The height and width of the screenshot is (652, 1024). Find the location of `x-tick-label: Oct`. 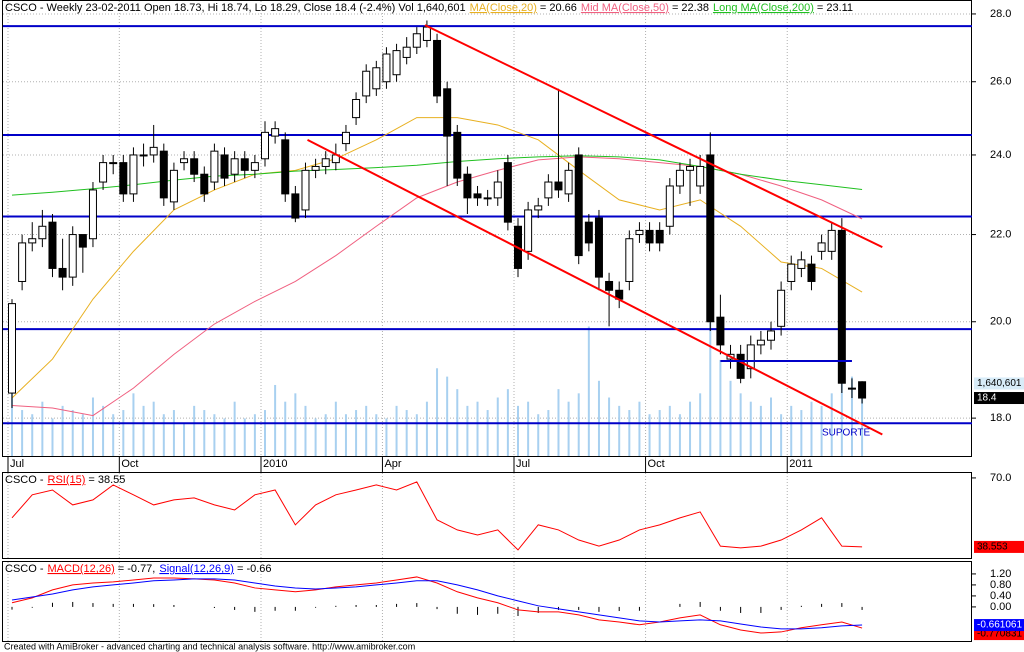

x-tick-label: Oct is located at coordinates (129, 464).